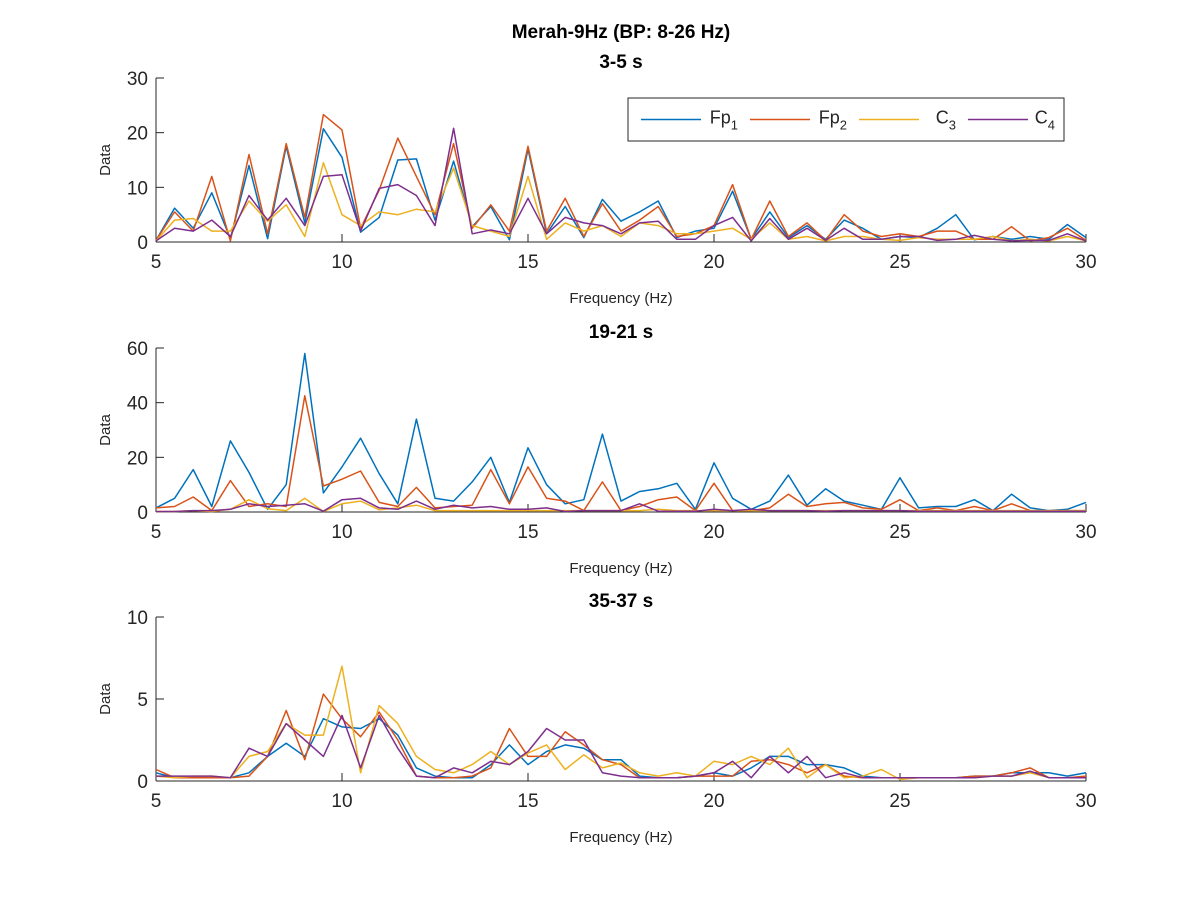 The height and width of the screenshot is (900, 1200). I want to click on legend-label: Fp1, so click(724, 120).